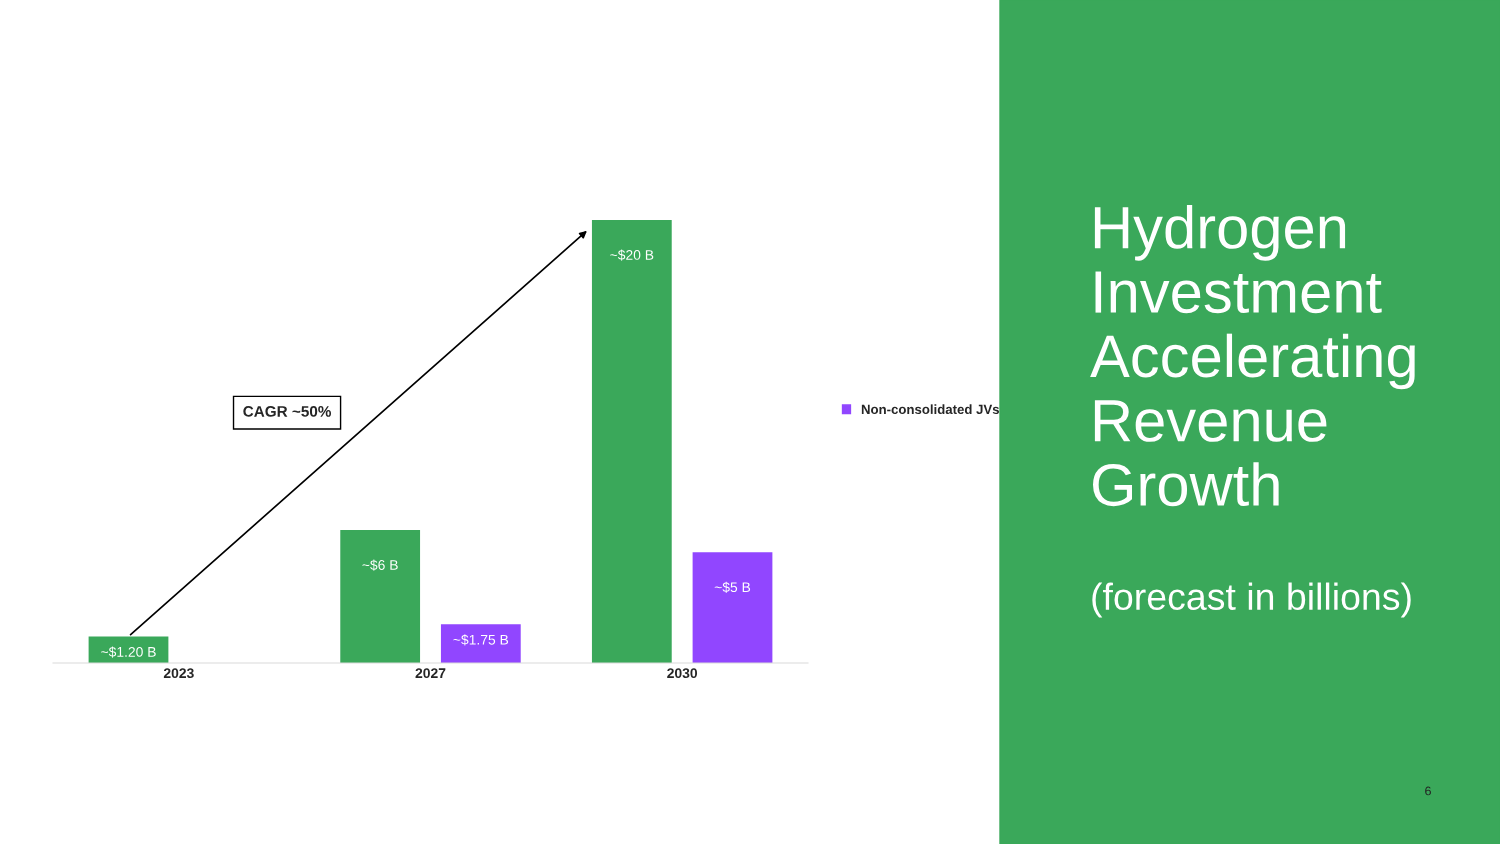  Describe the element at coordinates (930, 409) in the screenshot. I see `legend-label: Non-consolidated JVs` at that location.